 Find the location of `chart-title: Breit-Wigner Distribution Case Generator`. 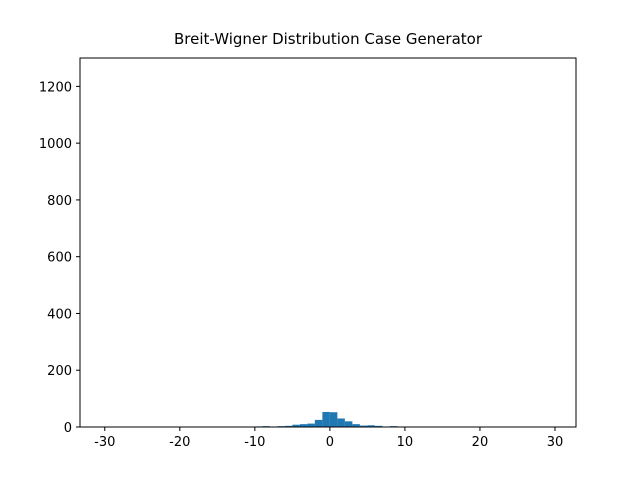

chart-title: Breit-Wigner Distribution Case Generator is located at coordinates (328, 39).